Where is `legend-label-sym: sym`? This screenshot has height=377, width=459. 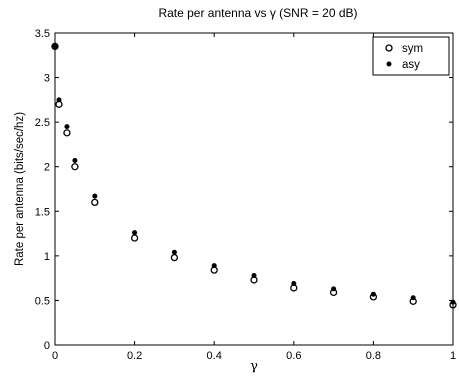 legend-label-sym: sym is located at coordinates (412, 49).